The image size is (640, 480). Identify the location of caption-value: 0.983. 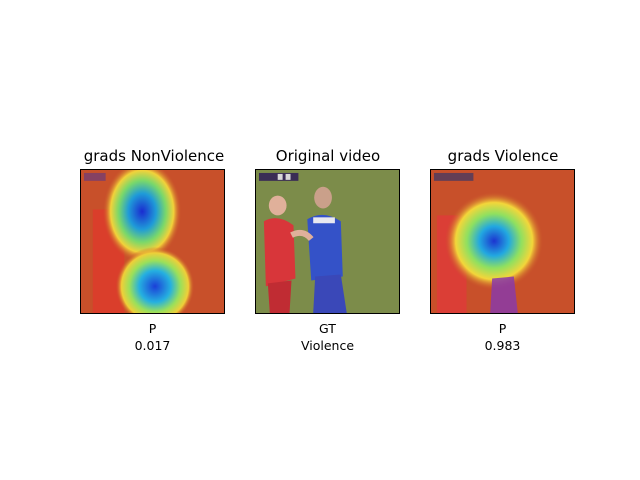
(502, 345).